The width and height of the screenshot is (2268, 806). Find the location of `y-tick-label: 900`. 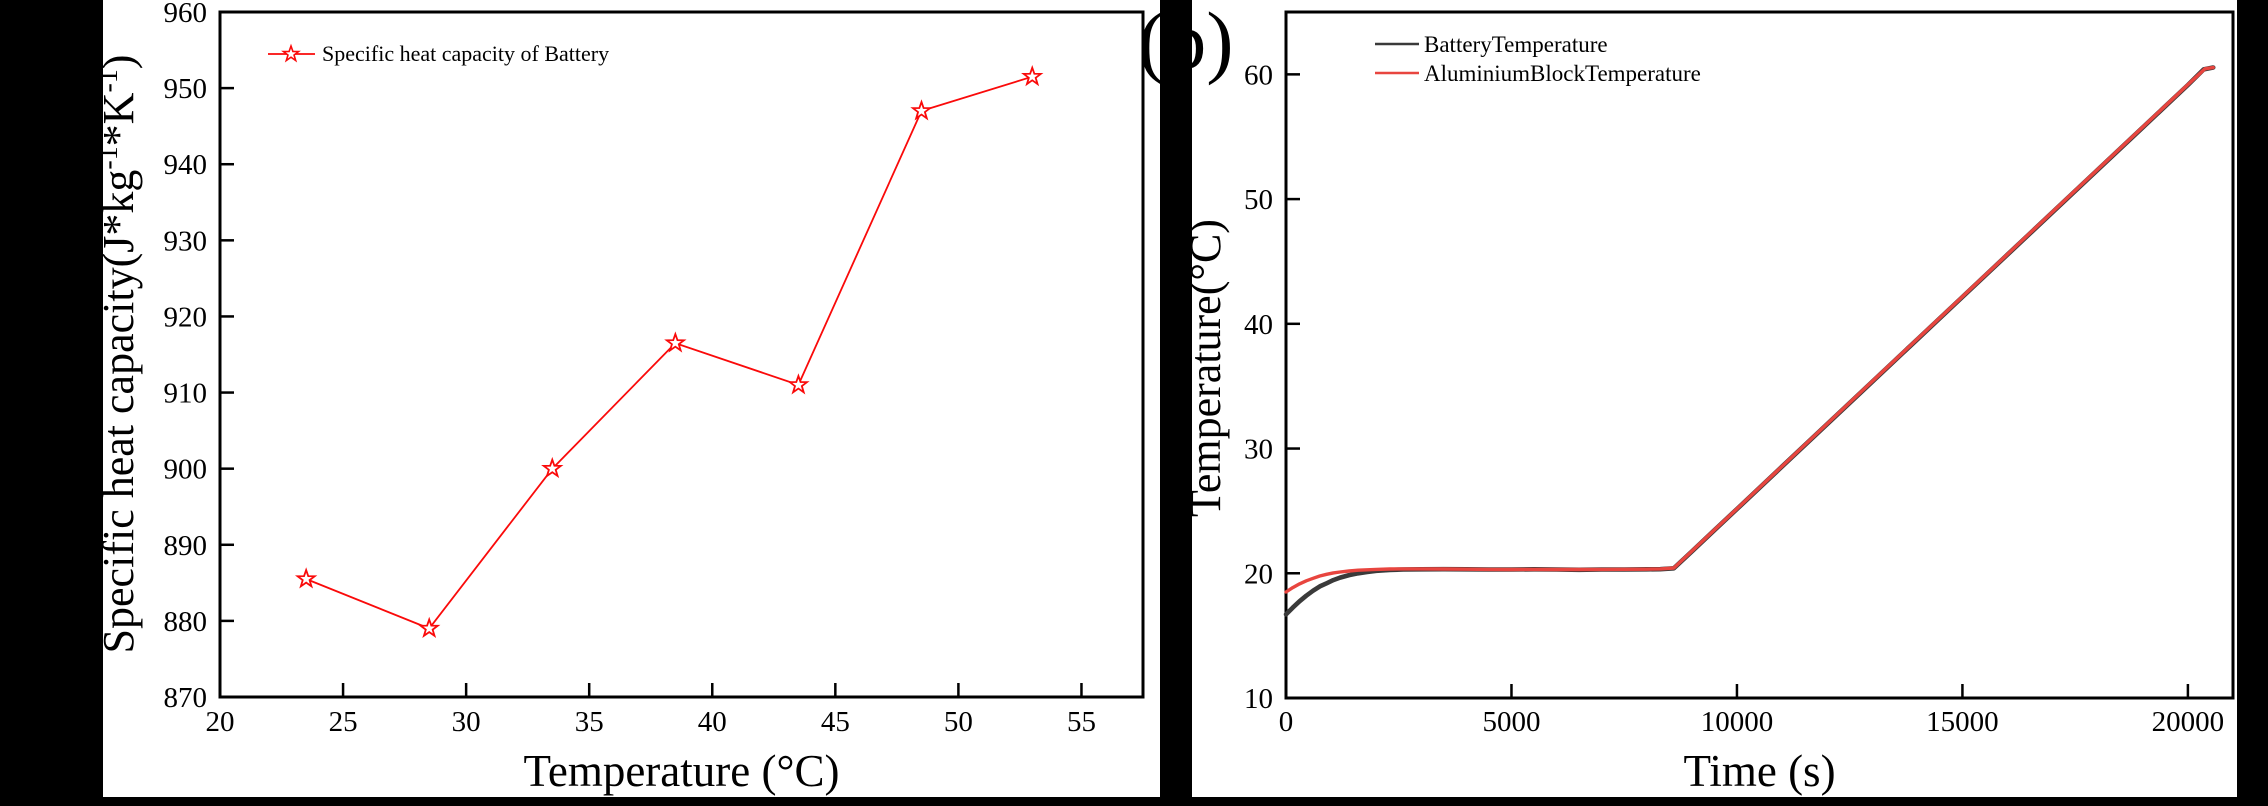

y-tick-label: 900 is located at coordinates (186, 470).